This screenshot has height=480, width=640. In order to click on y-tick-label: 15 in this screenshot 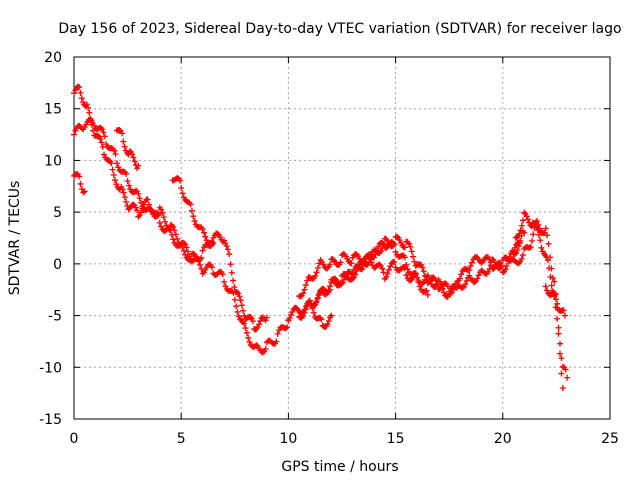, I will do `click(53, 110)`.